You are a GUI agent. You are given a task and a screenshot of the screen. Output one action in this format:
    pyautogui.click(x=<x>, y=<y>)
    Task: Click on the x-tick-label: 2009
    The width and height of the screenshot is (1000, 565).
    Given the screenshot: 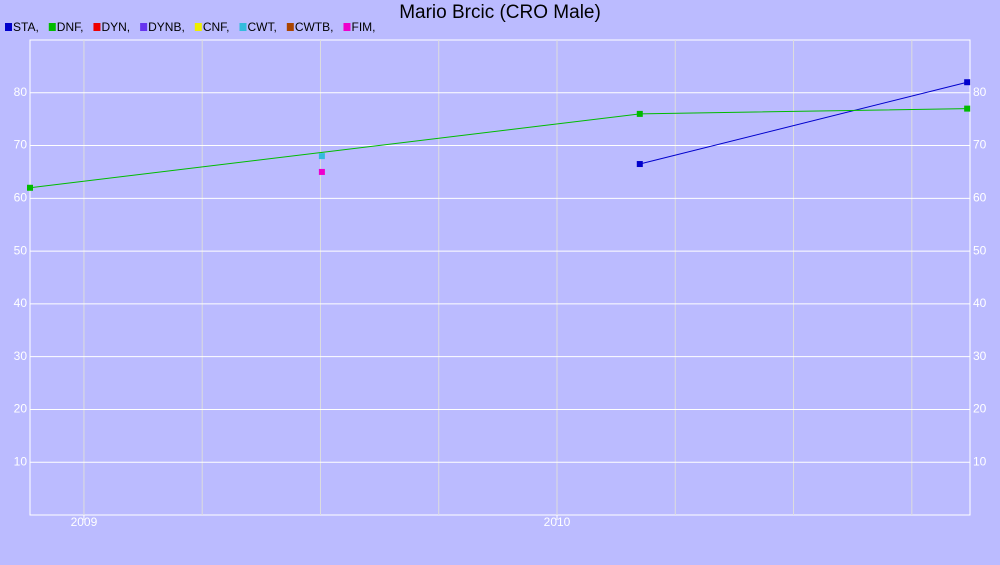 What is the action you would take?
    pyautogui.click(x=84, y=522)
    